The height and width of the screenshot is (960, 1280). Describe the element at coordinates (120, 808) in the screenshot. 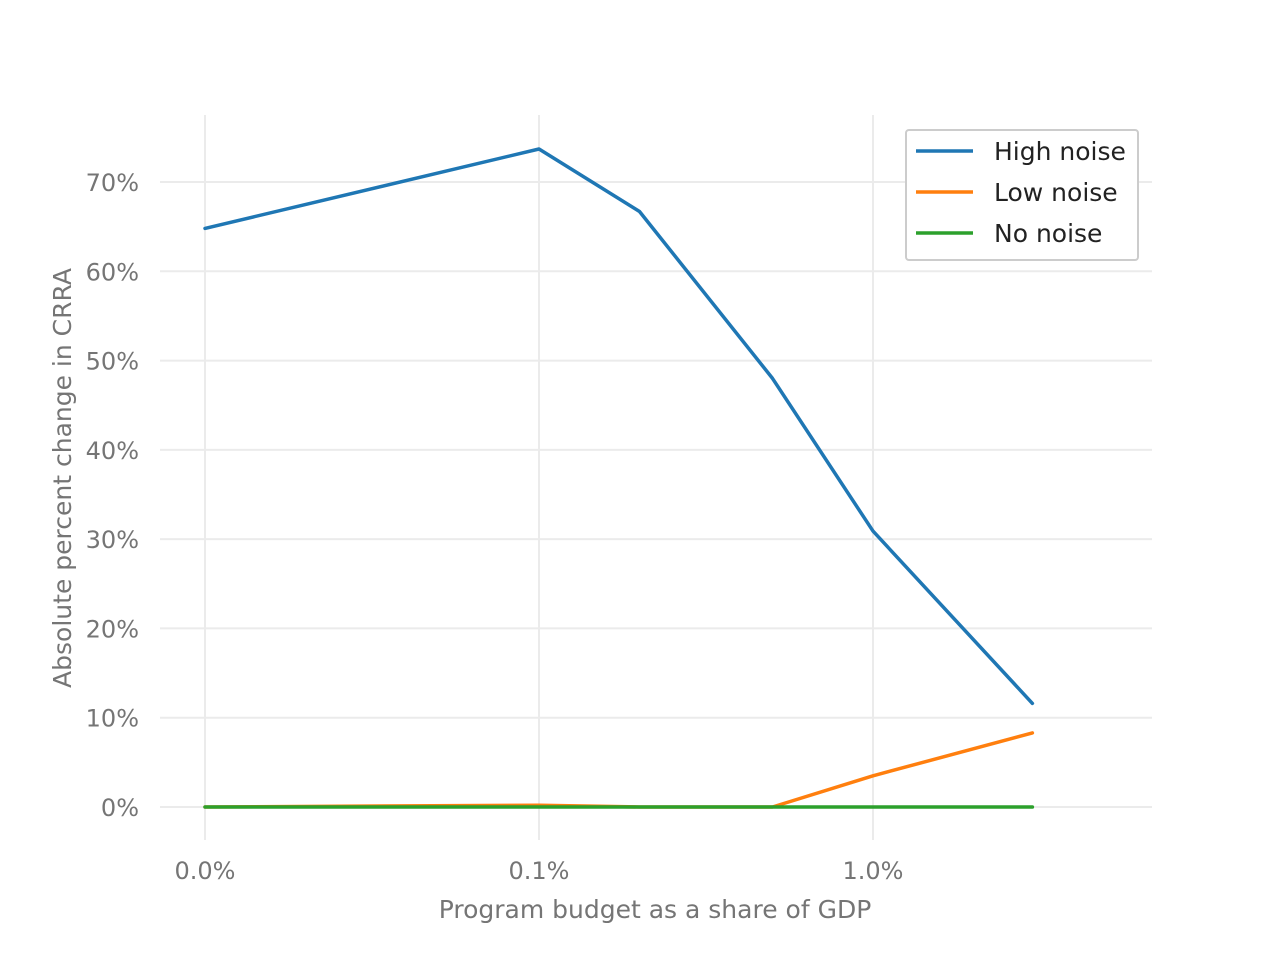

I see `y-tick-label: 0%` at that location.